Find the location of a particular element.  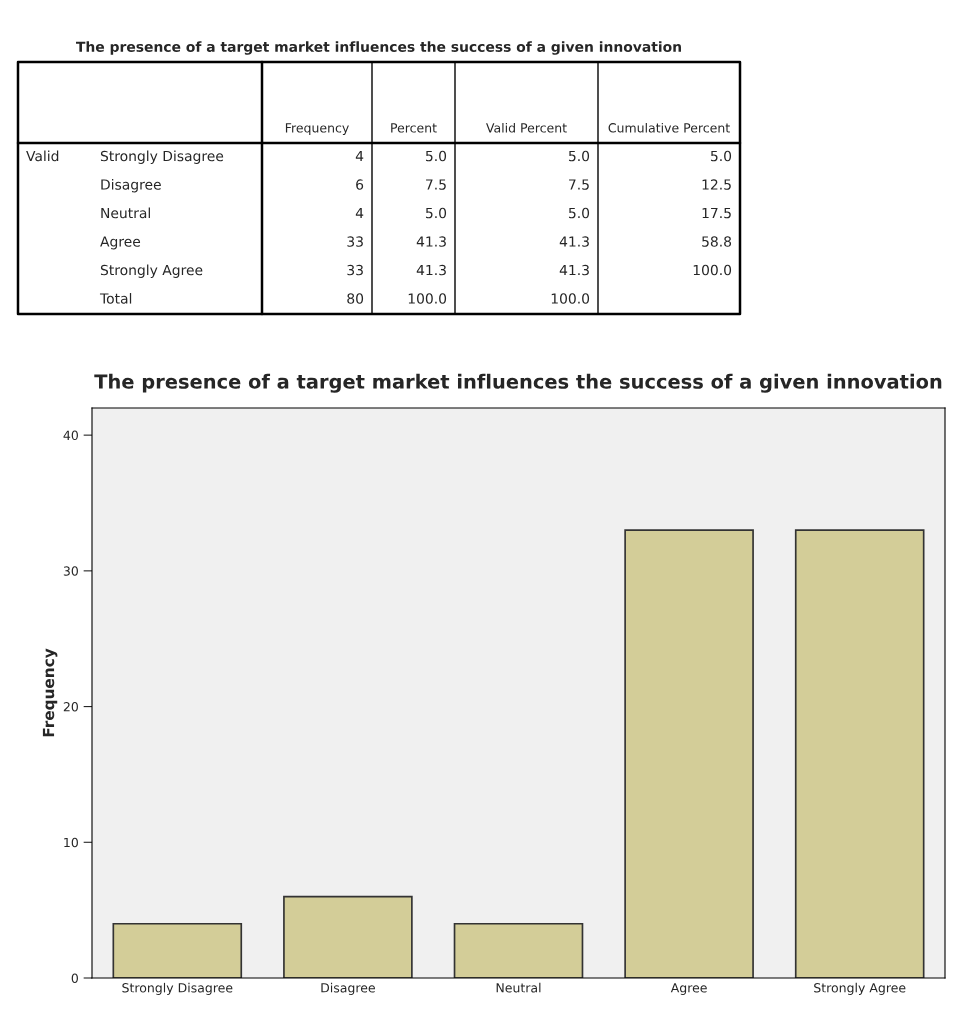

x-tick-label: Strongly Agree is located at coordinates (860, 988).